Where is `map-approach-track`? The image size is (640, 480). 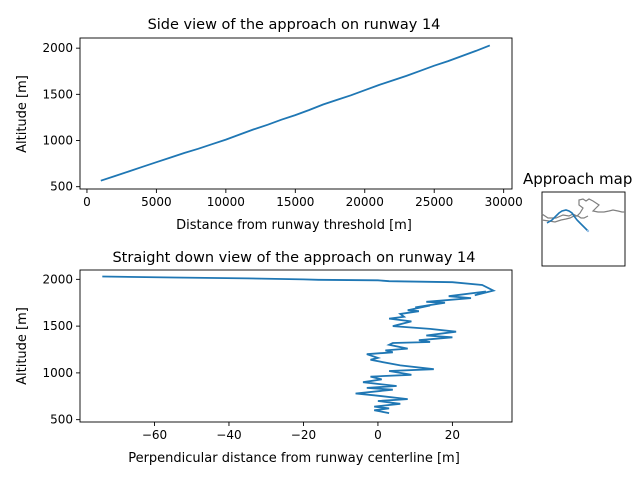 map-approach-track is located at coordinates (567, 220).